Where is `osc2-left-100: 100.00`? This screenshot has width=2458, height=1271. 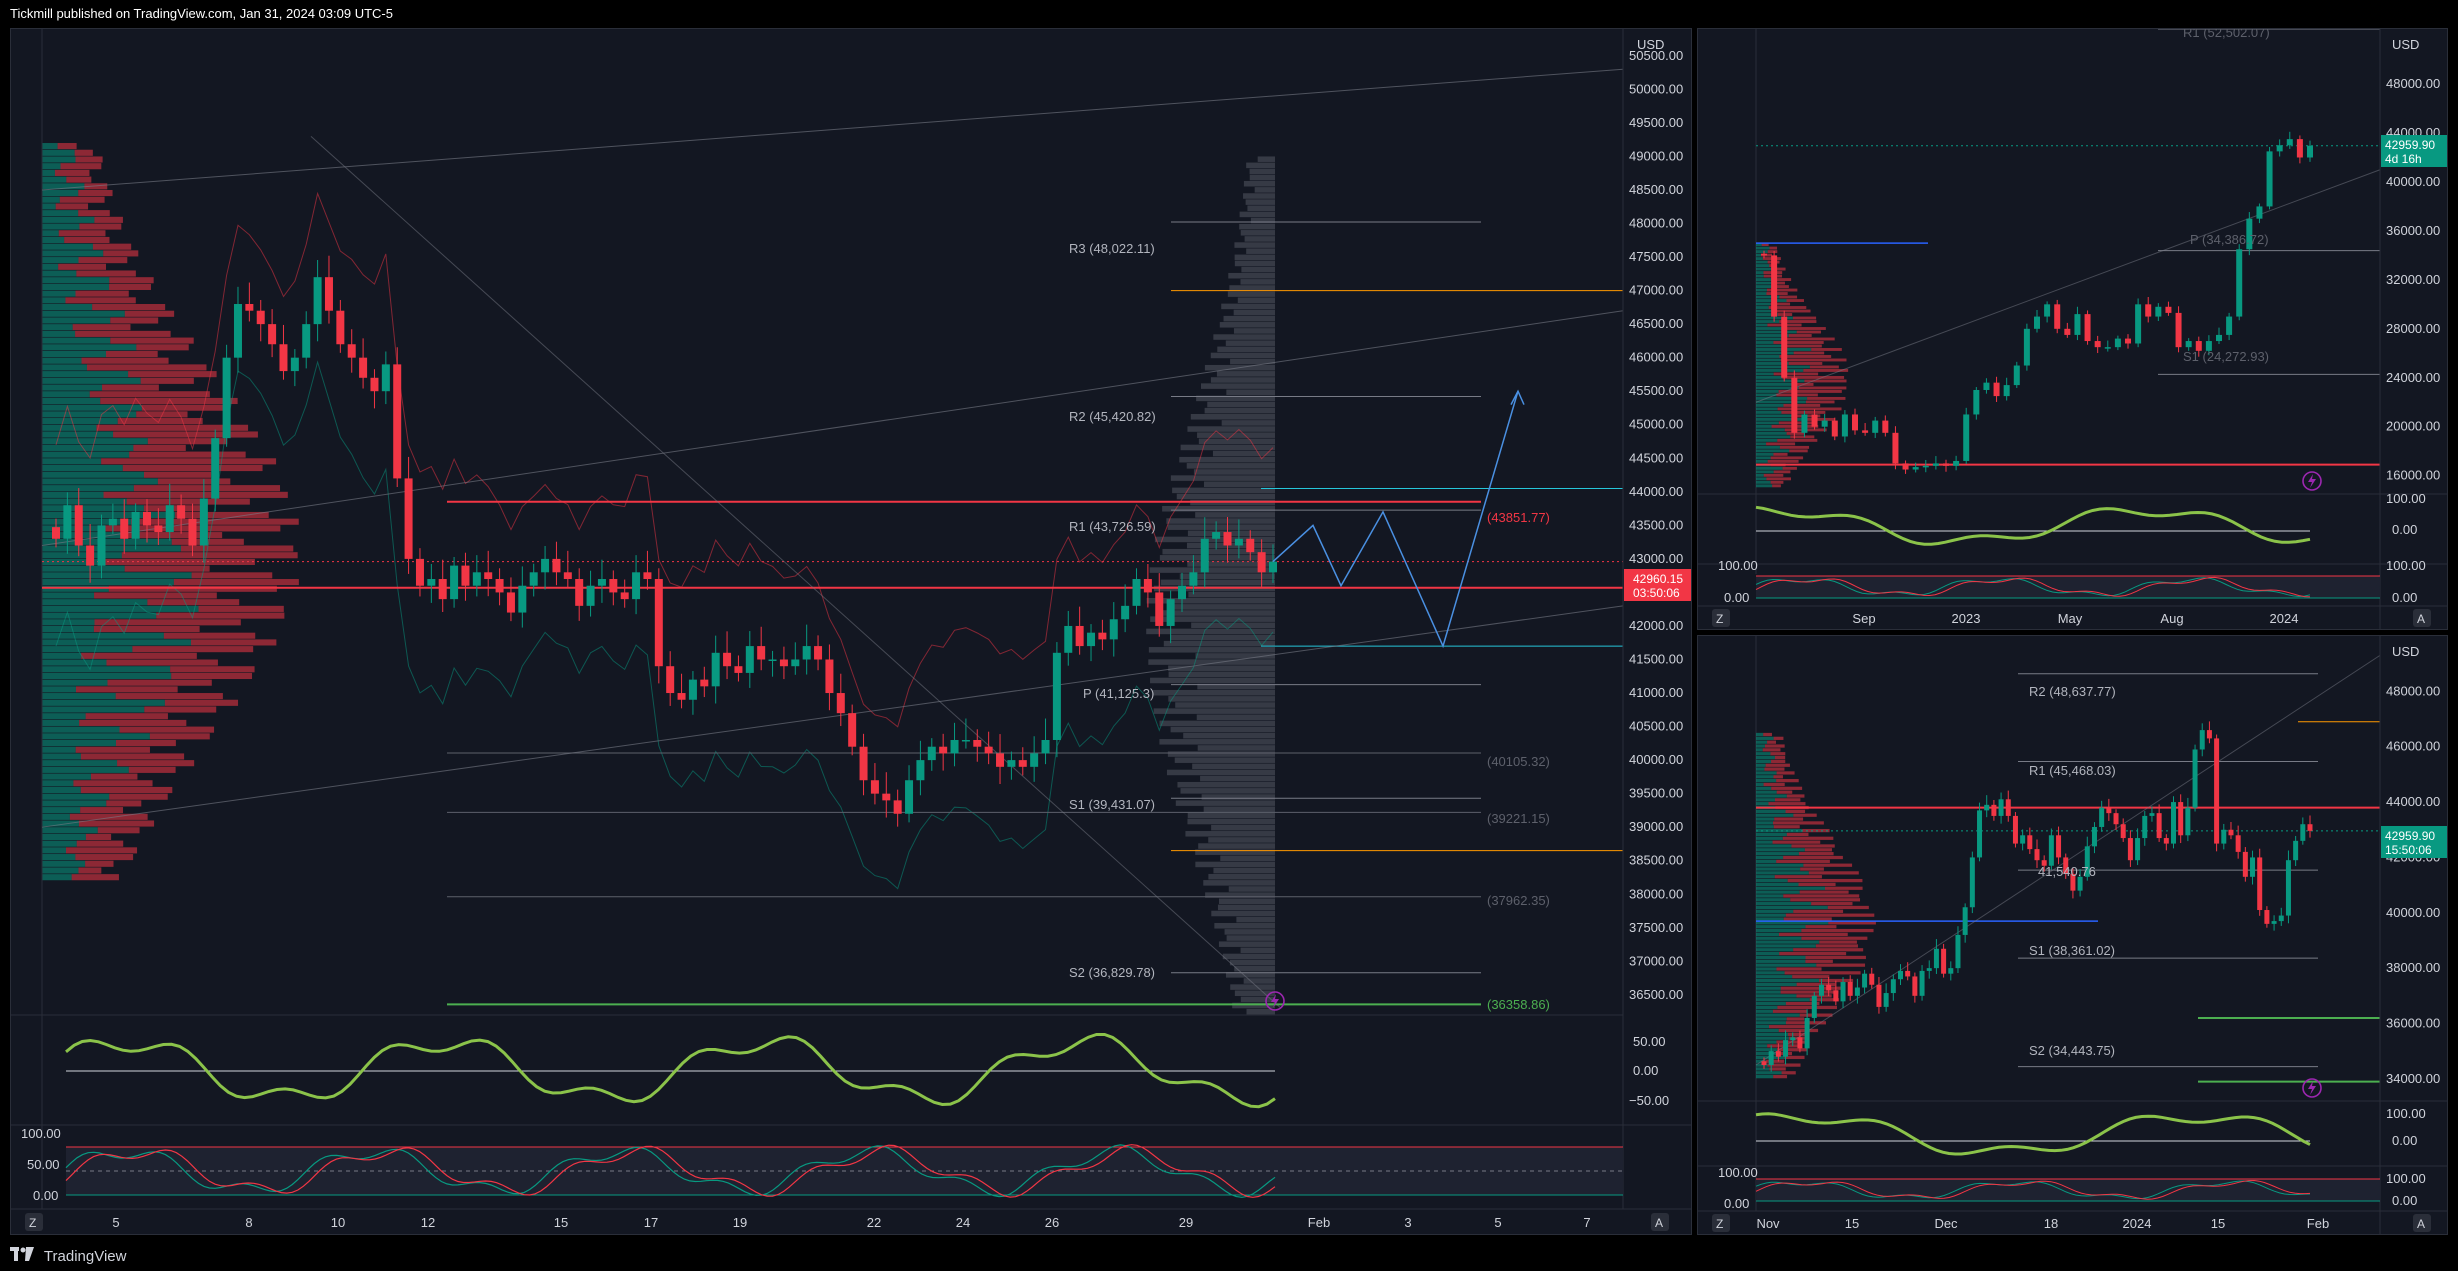
osc2-left-100: 100.00 is located at coordinates (1738, 1172).